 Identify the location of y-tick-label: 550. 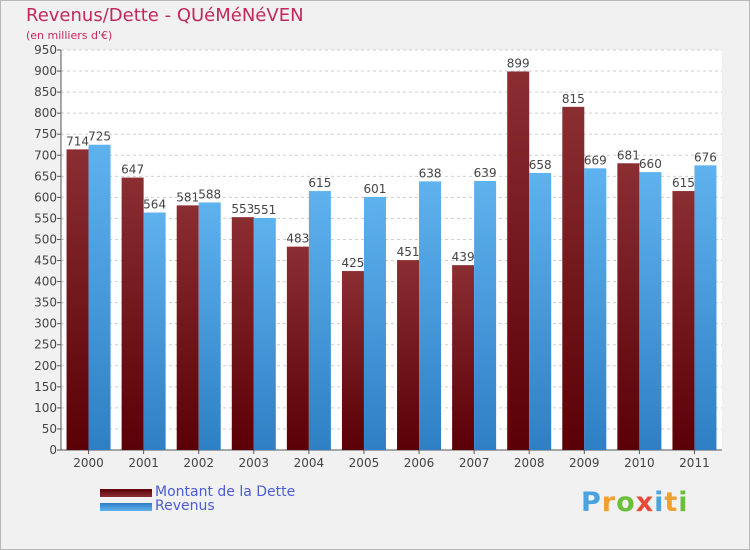
(45, 218).